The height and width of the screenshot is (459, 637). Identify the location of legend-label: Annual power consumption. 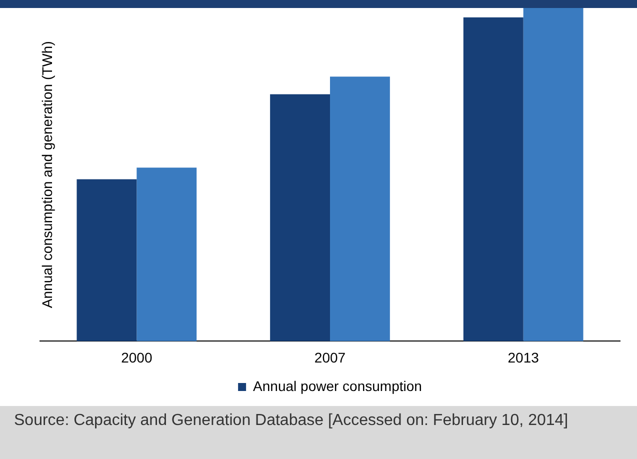
(337, 386).